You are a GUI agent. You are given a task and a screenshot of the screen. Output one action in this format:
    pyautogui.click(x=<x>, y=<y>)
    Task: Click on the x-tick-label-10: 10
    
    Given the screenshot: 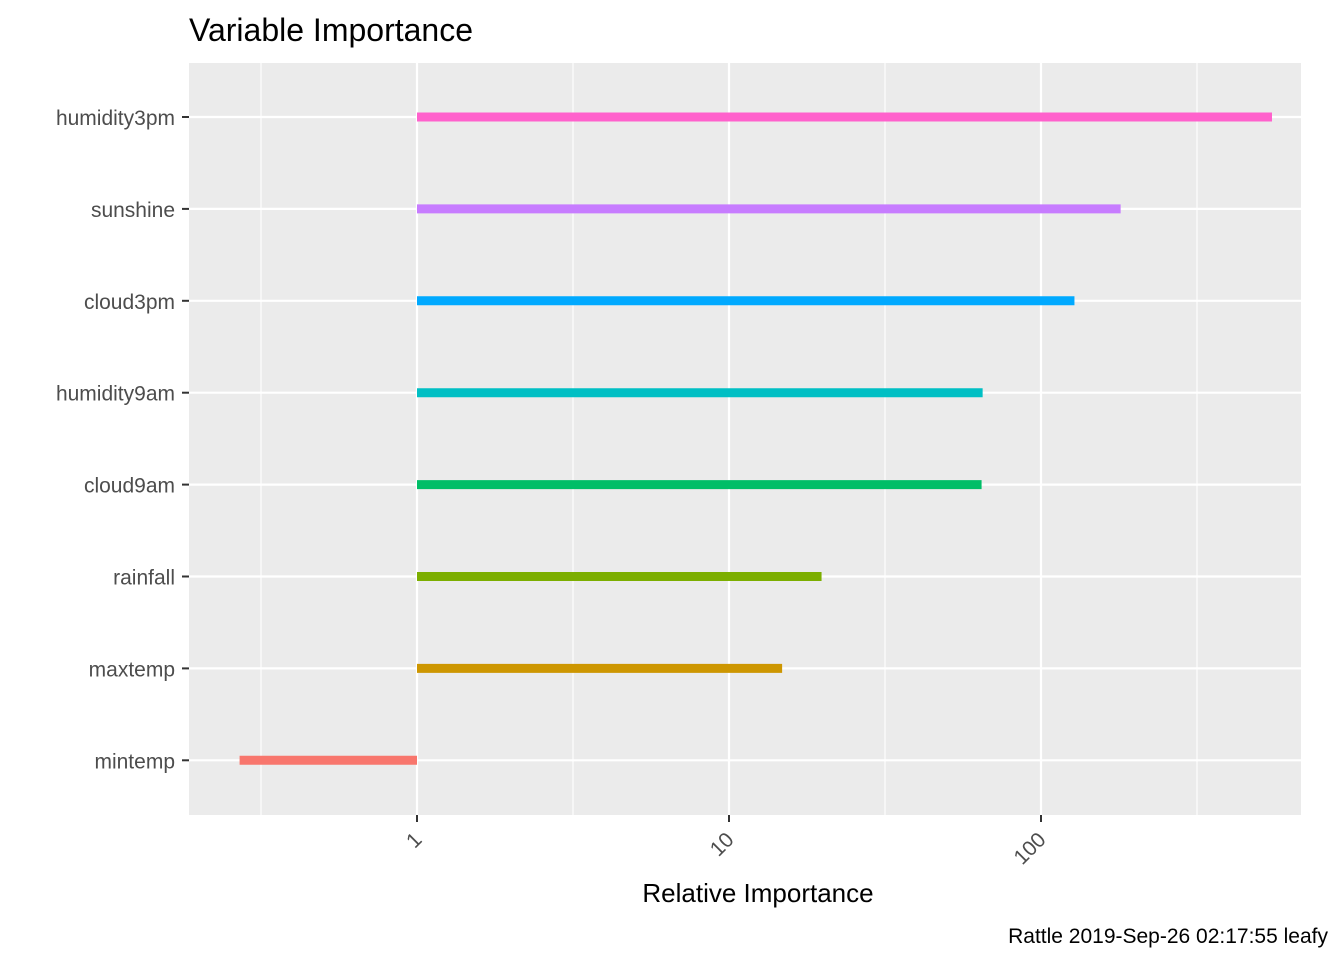 What is the action you would take?
    pyautogui.click(x=722, y=844)
    